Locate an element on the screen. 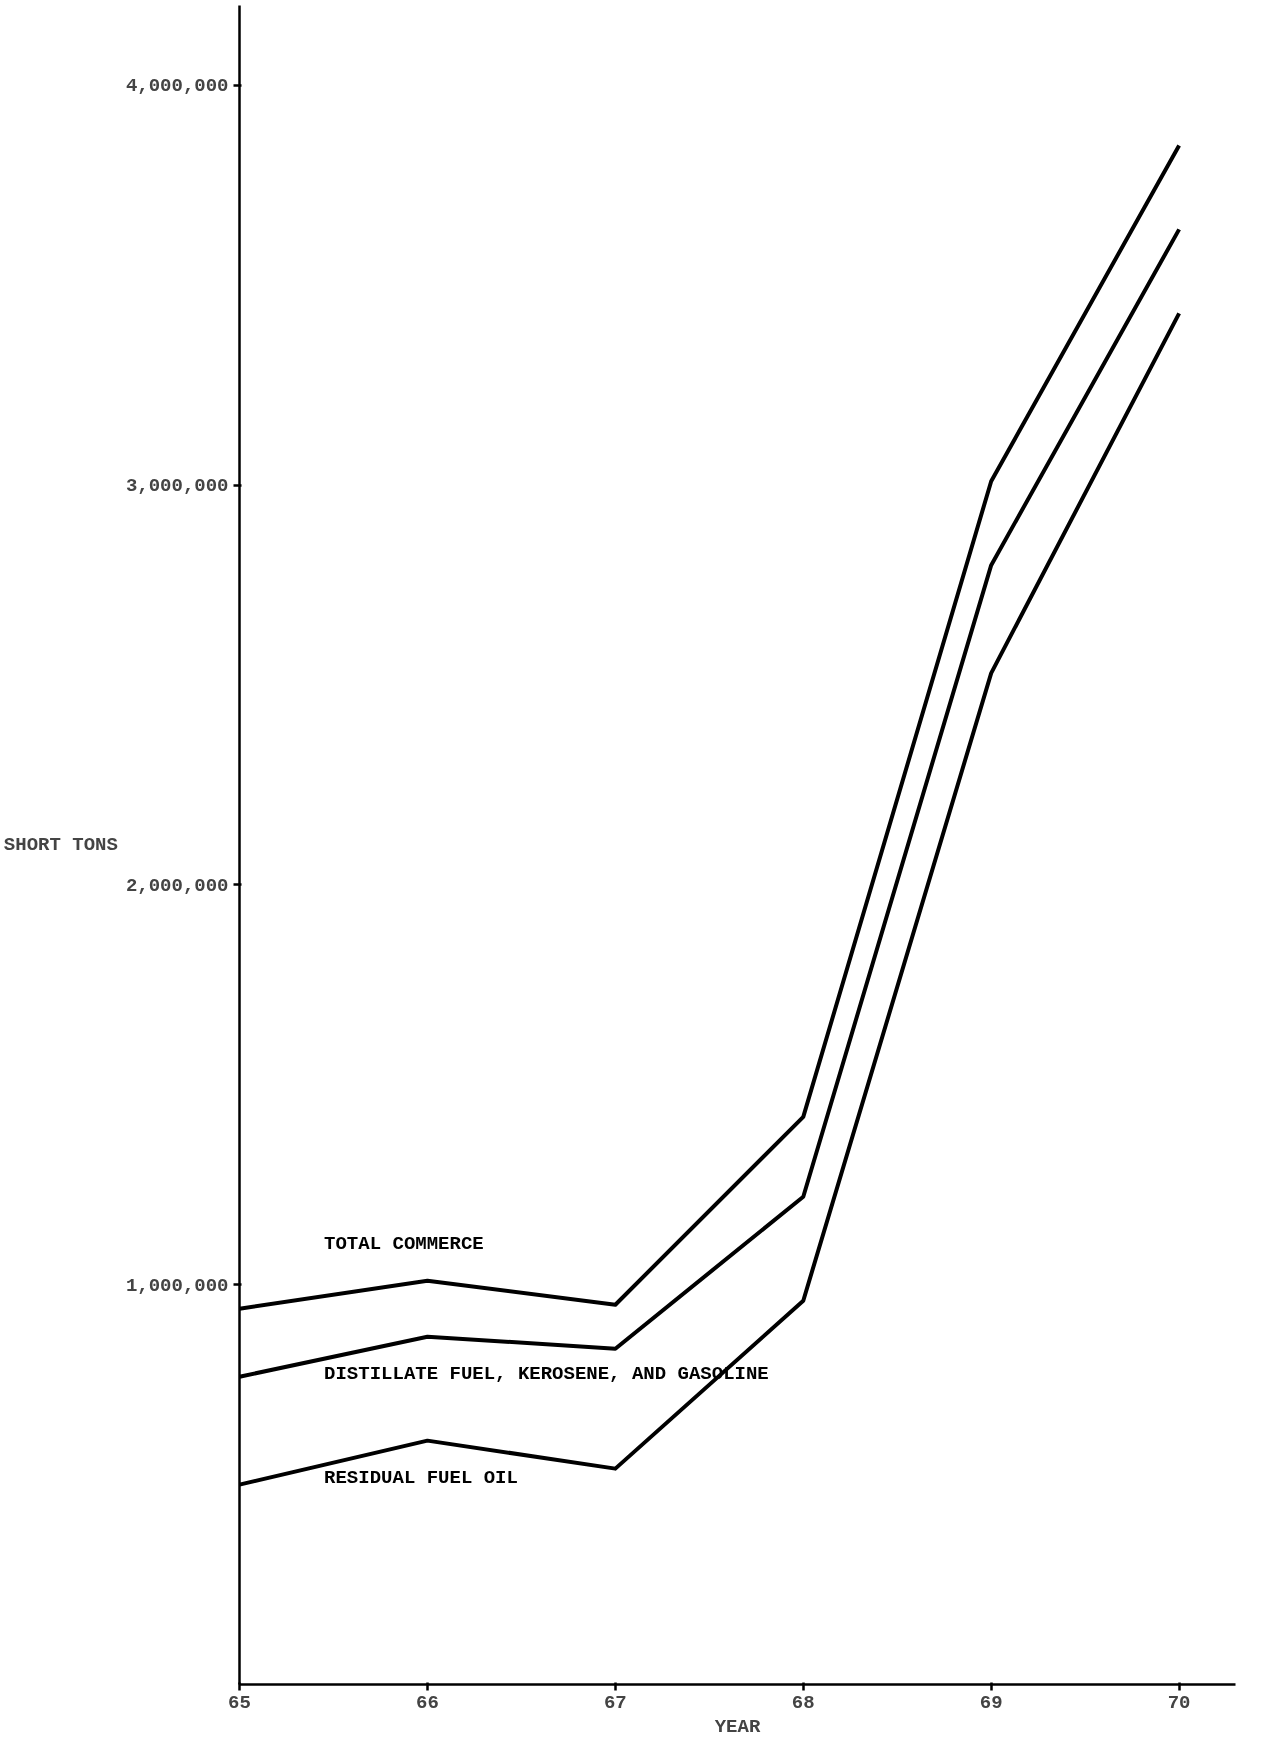  x-tick-label: 70 is located at coordinates (1179, 1702).